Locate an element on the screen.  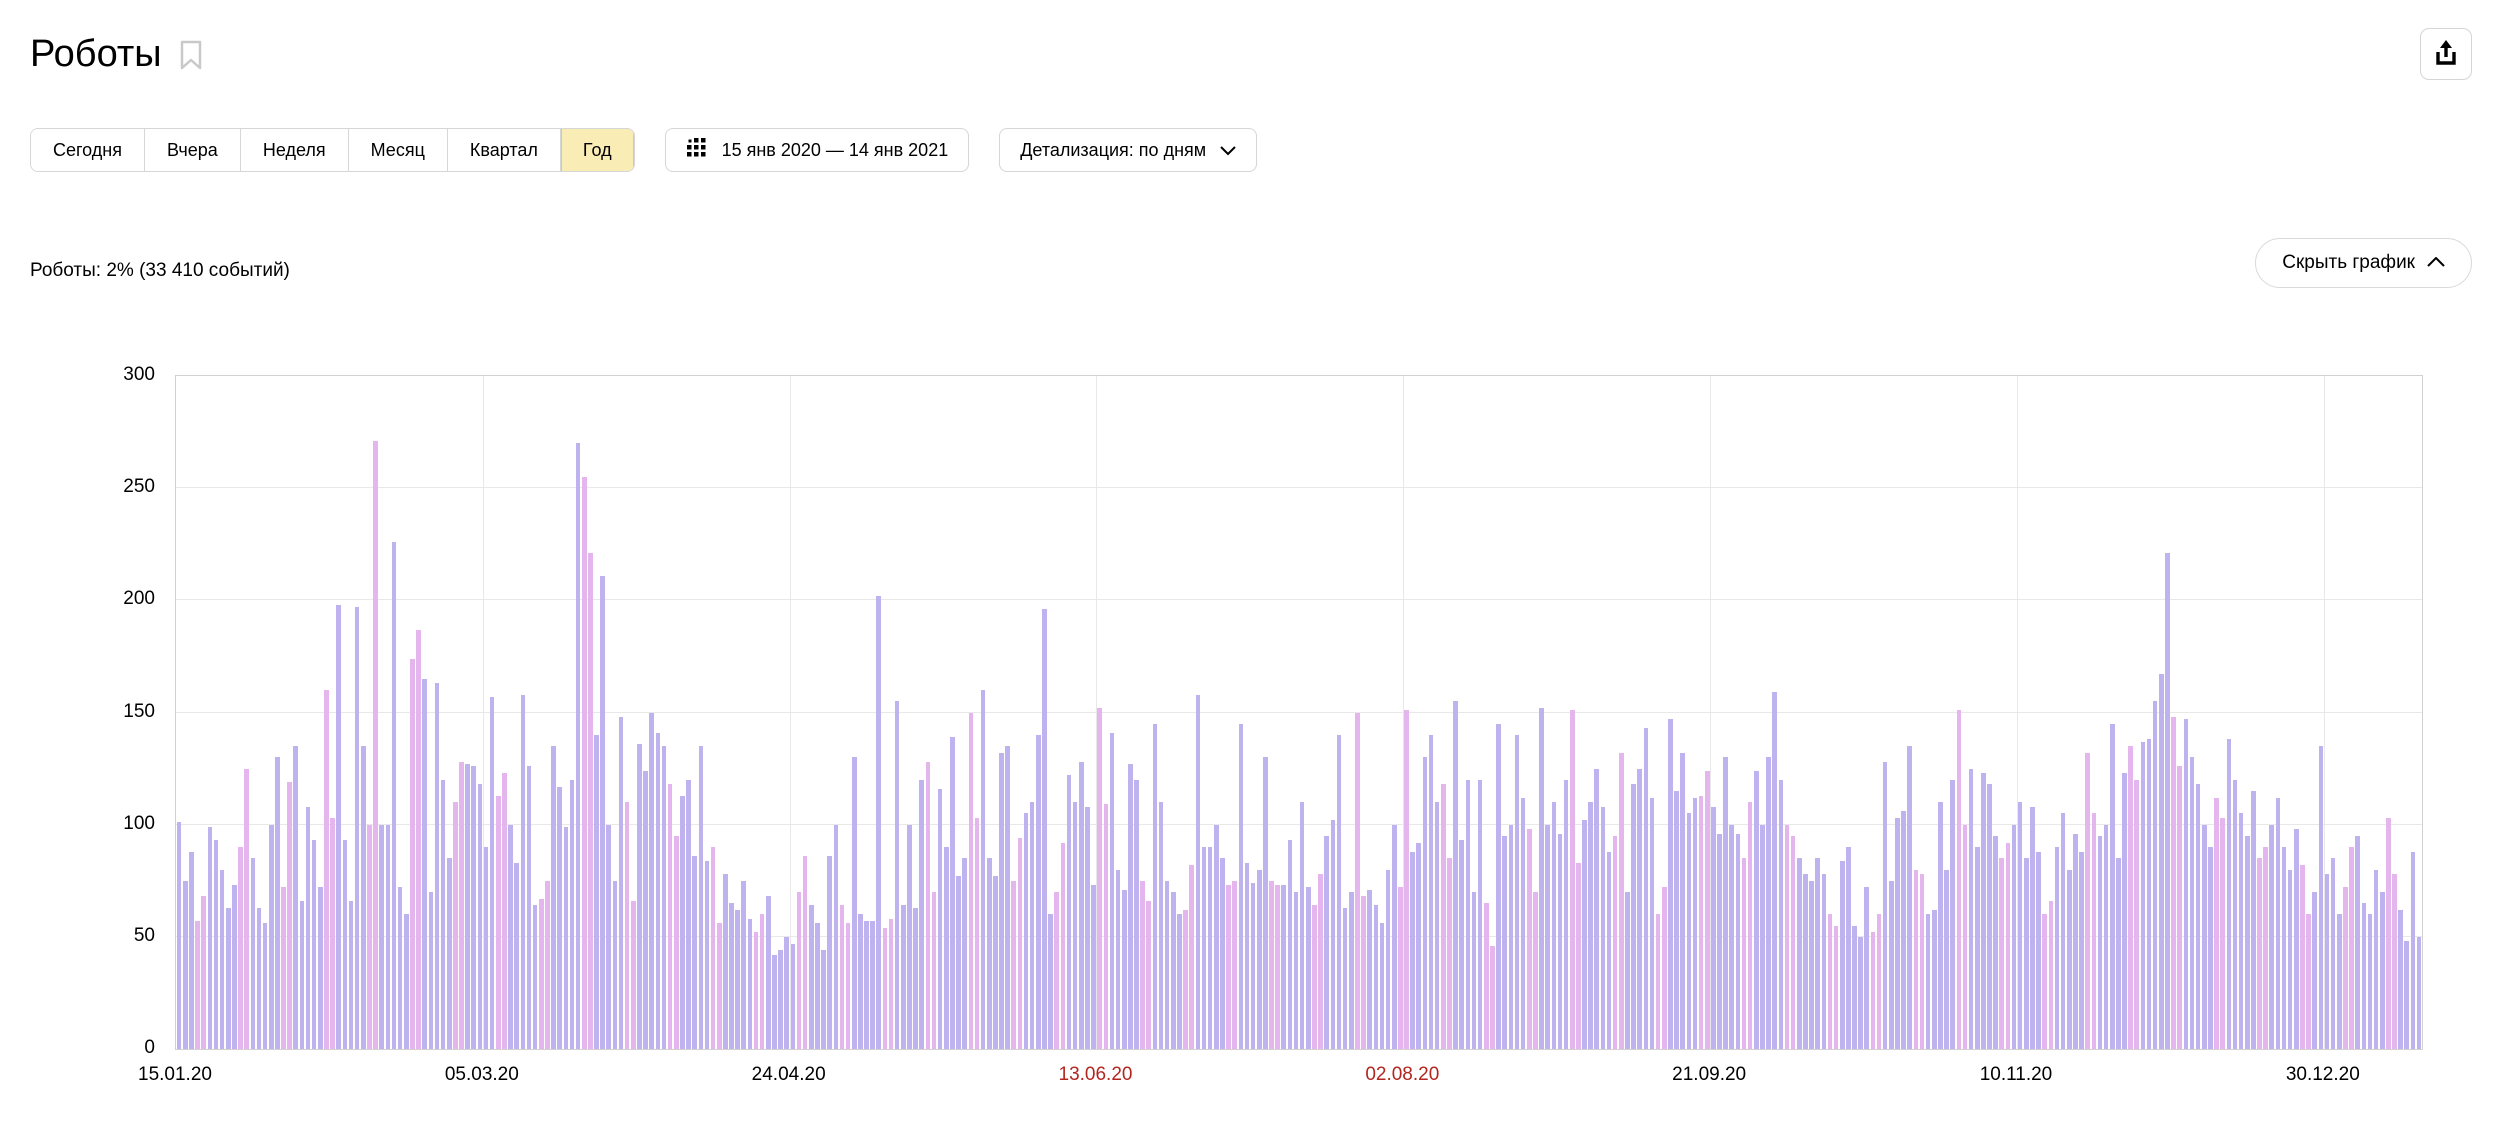
period-button-месяц: Месяц is located at coordinates (397, 150).